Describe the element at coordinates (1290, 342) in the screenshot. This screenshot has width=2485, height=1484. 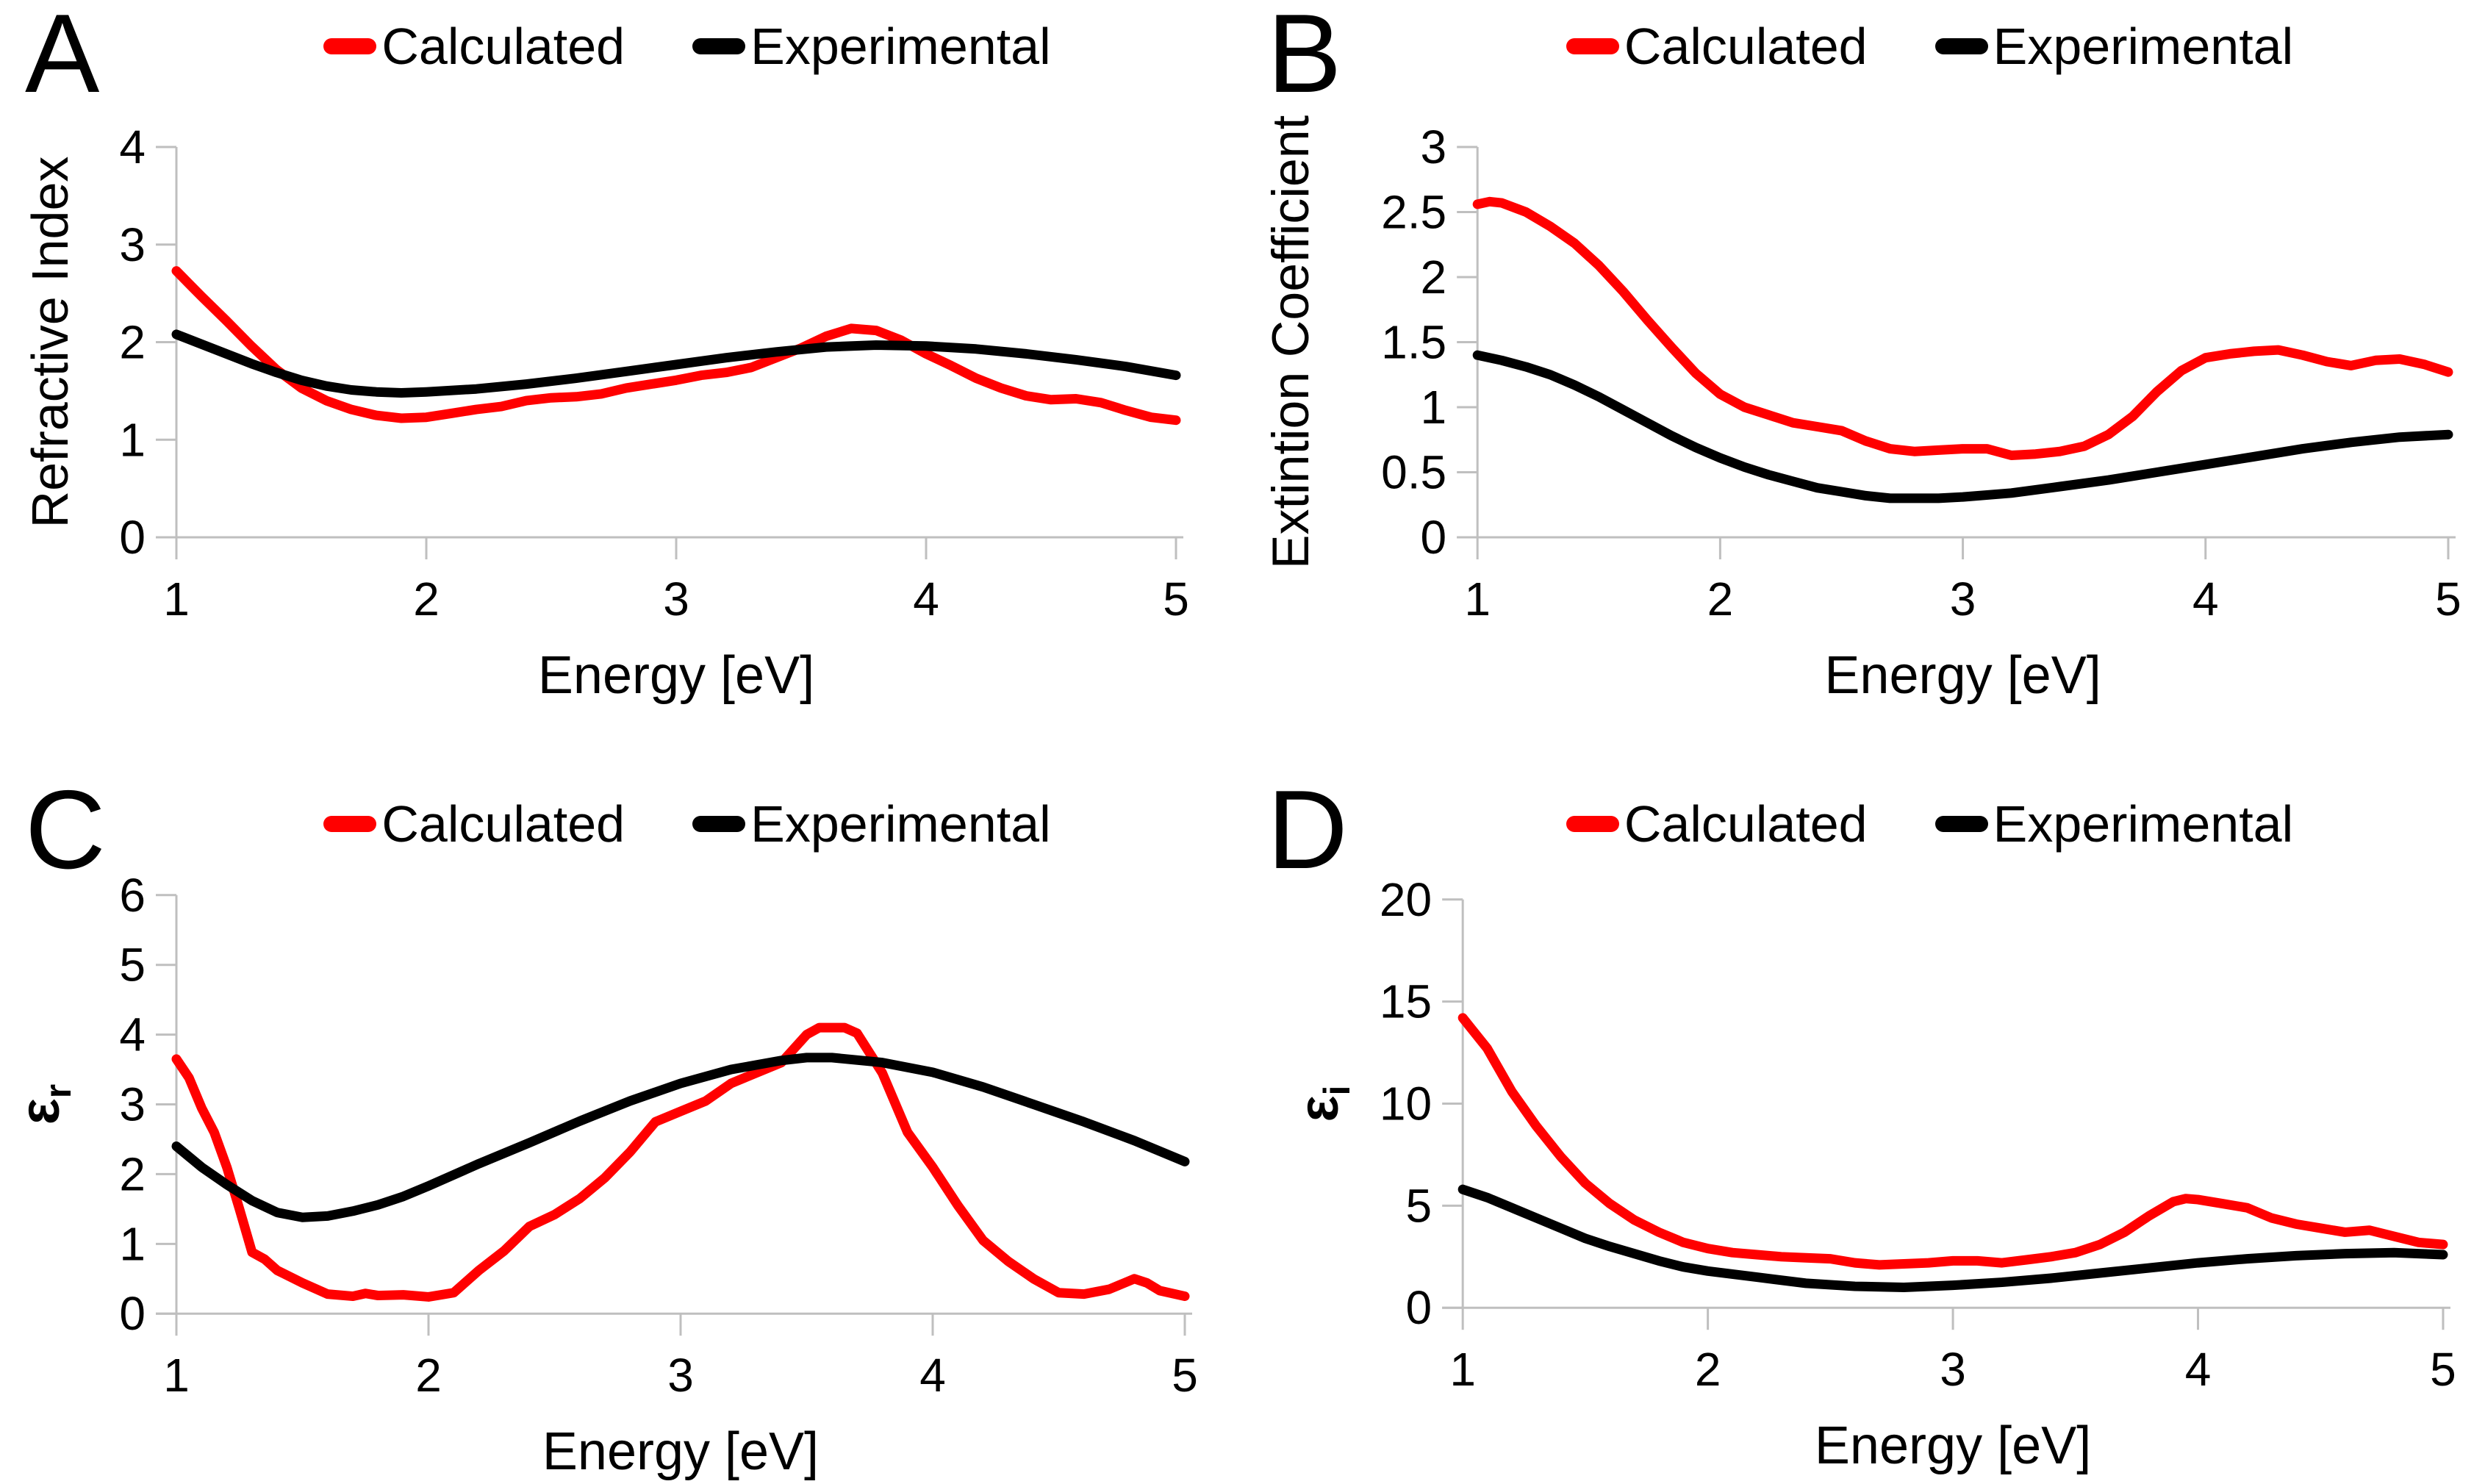
I see `y-axis-title: Extintion Coefficient` at that location.